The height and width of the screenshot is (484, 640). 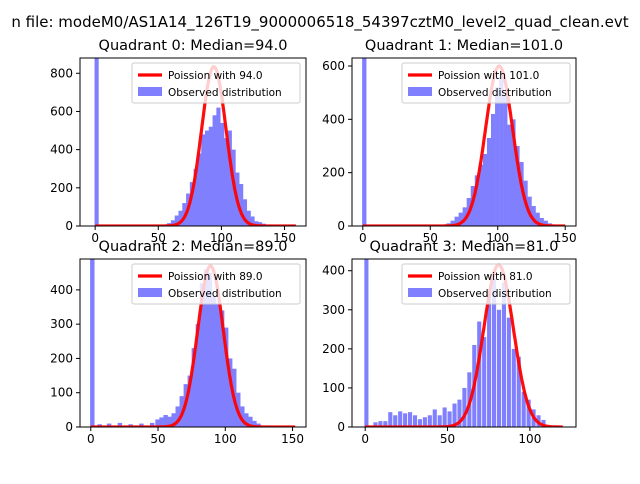 What do you see at coordinates (464, 46) in the screenshot?
I see `subplot-title: Quadrant 1: Median=101.0` at bounding box center [464, 46].